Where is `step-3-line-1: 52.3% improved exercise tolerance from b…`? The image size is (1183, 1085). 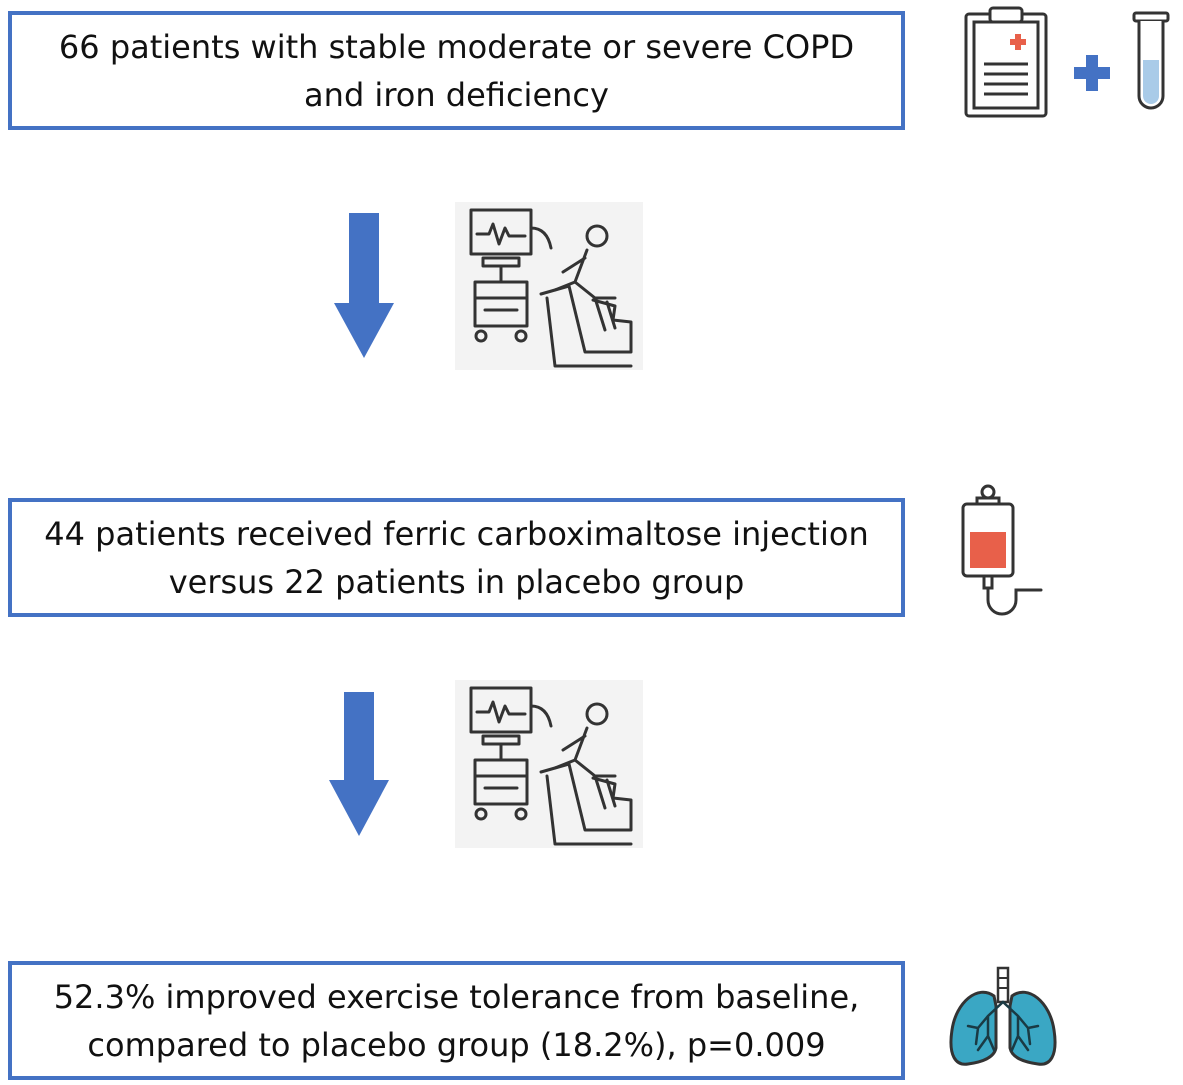 step-3-line-1: 52.3% improved exercise tolerance from b… is located at coordinates (456, 996).